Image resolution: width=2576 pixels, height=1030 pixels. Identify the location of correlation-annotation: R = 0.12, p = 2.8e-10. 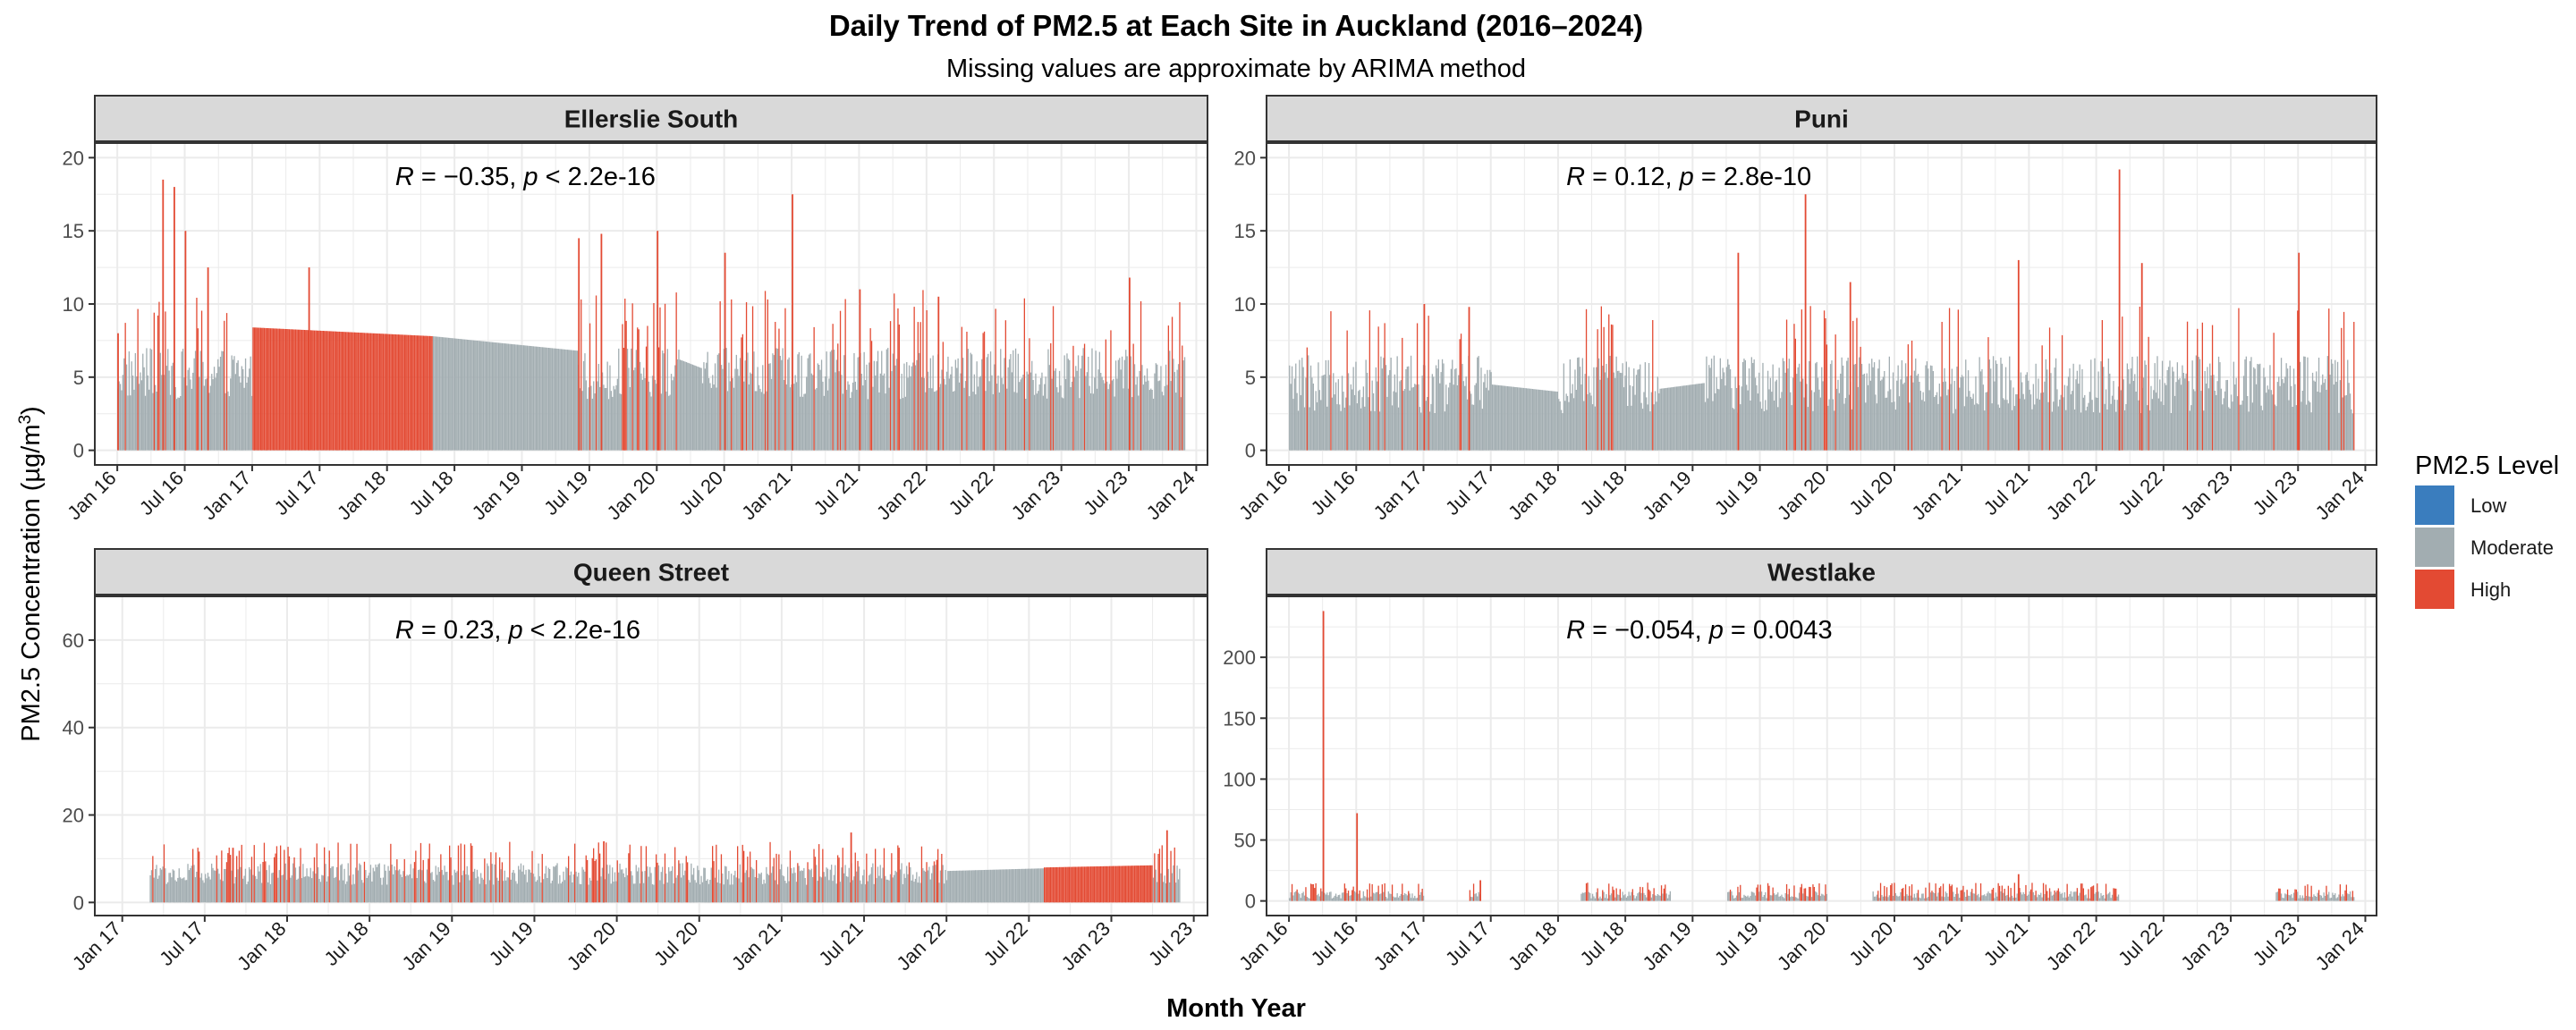
(1688, 177).